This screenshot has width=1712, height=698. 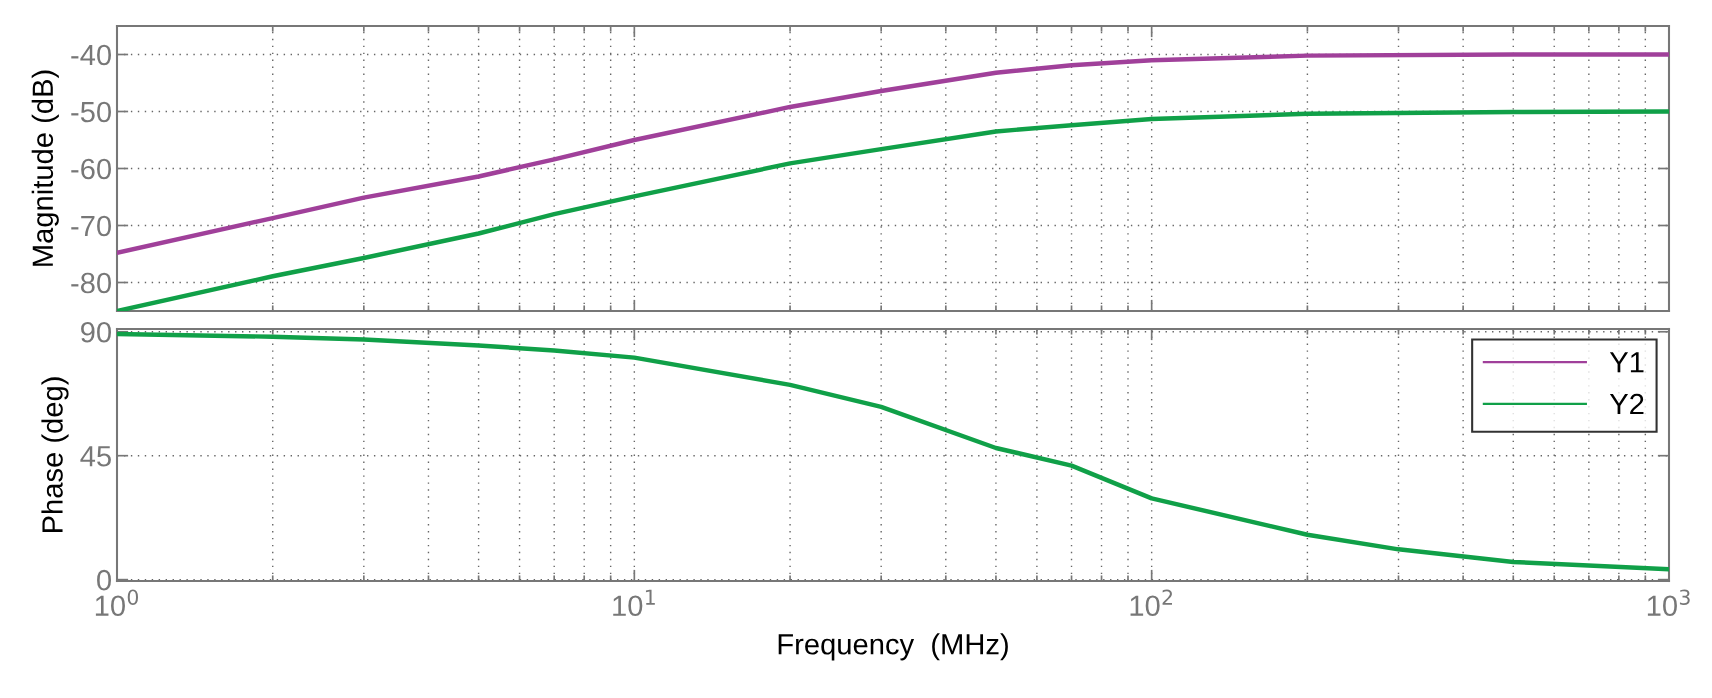 I want to click on y-tick-label: -70, so click(x=91, y=226).